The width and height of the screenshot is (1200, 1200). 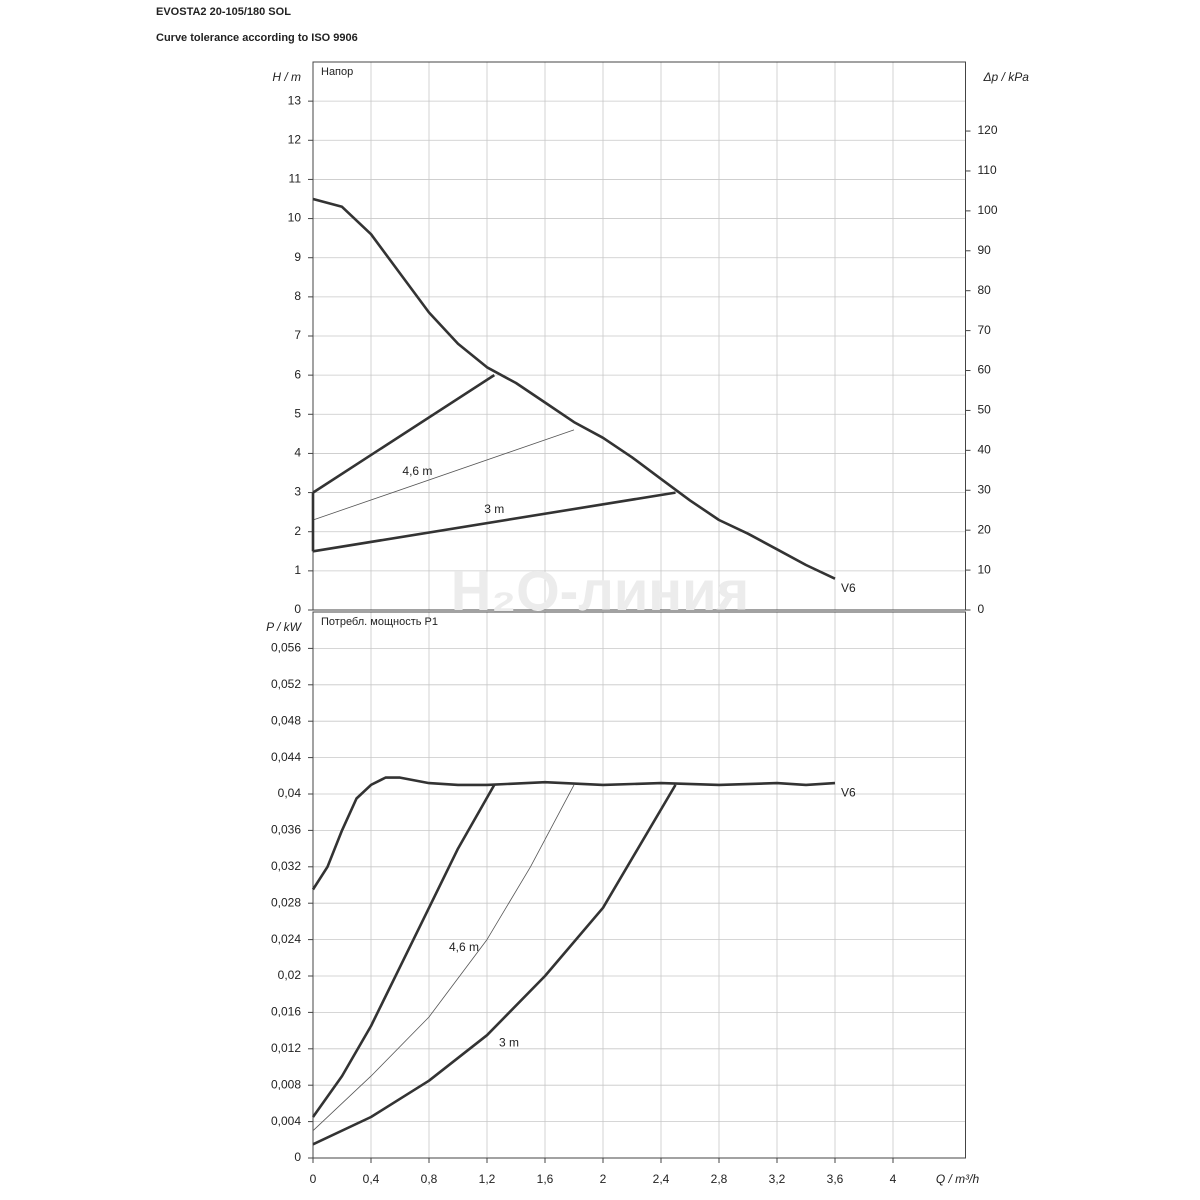 I want to click on y2-tick-label: 90, so click(x=985, y=250).